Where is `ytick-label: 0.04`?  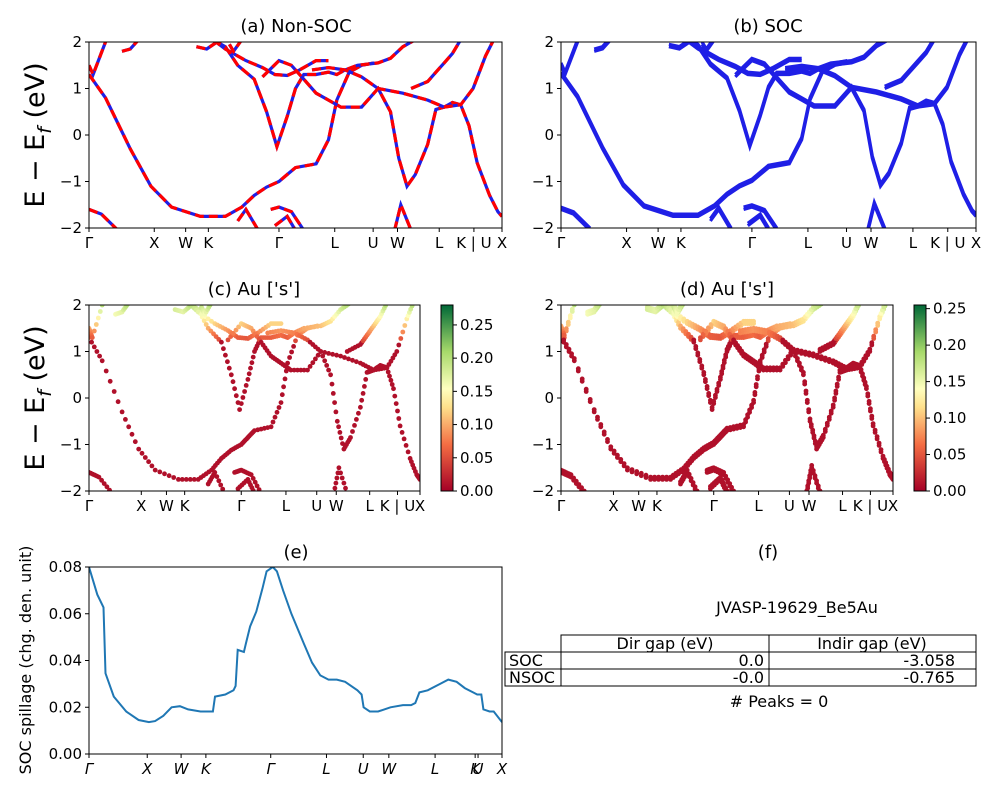
ytick-label: 0.04 is located at coordinates (65, 661).